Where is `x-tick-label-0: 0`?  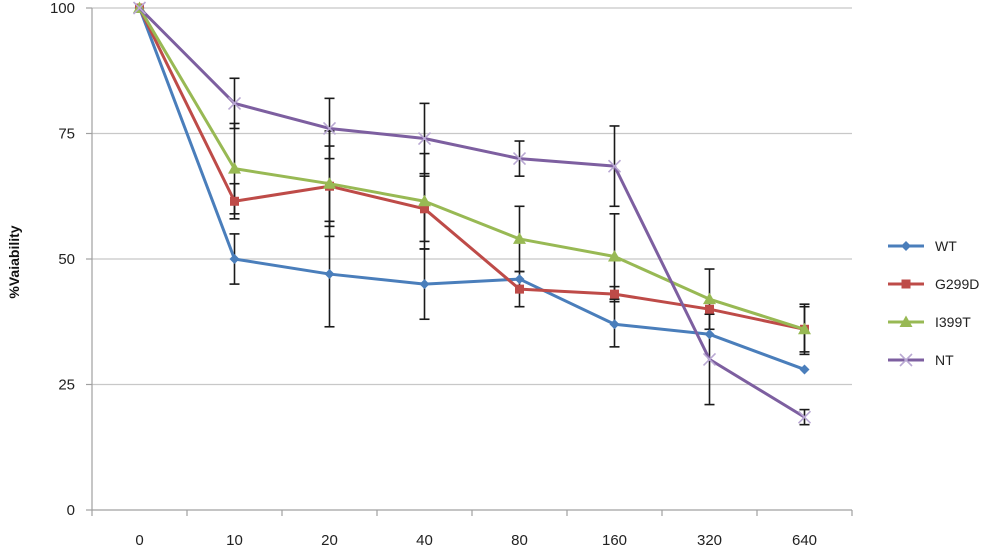
x-tick-label-0: 0 is located at coordinates (139, 540).